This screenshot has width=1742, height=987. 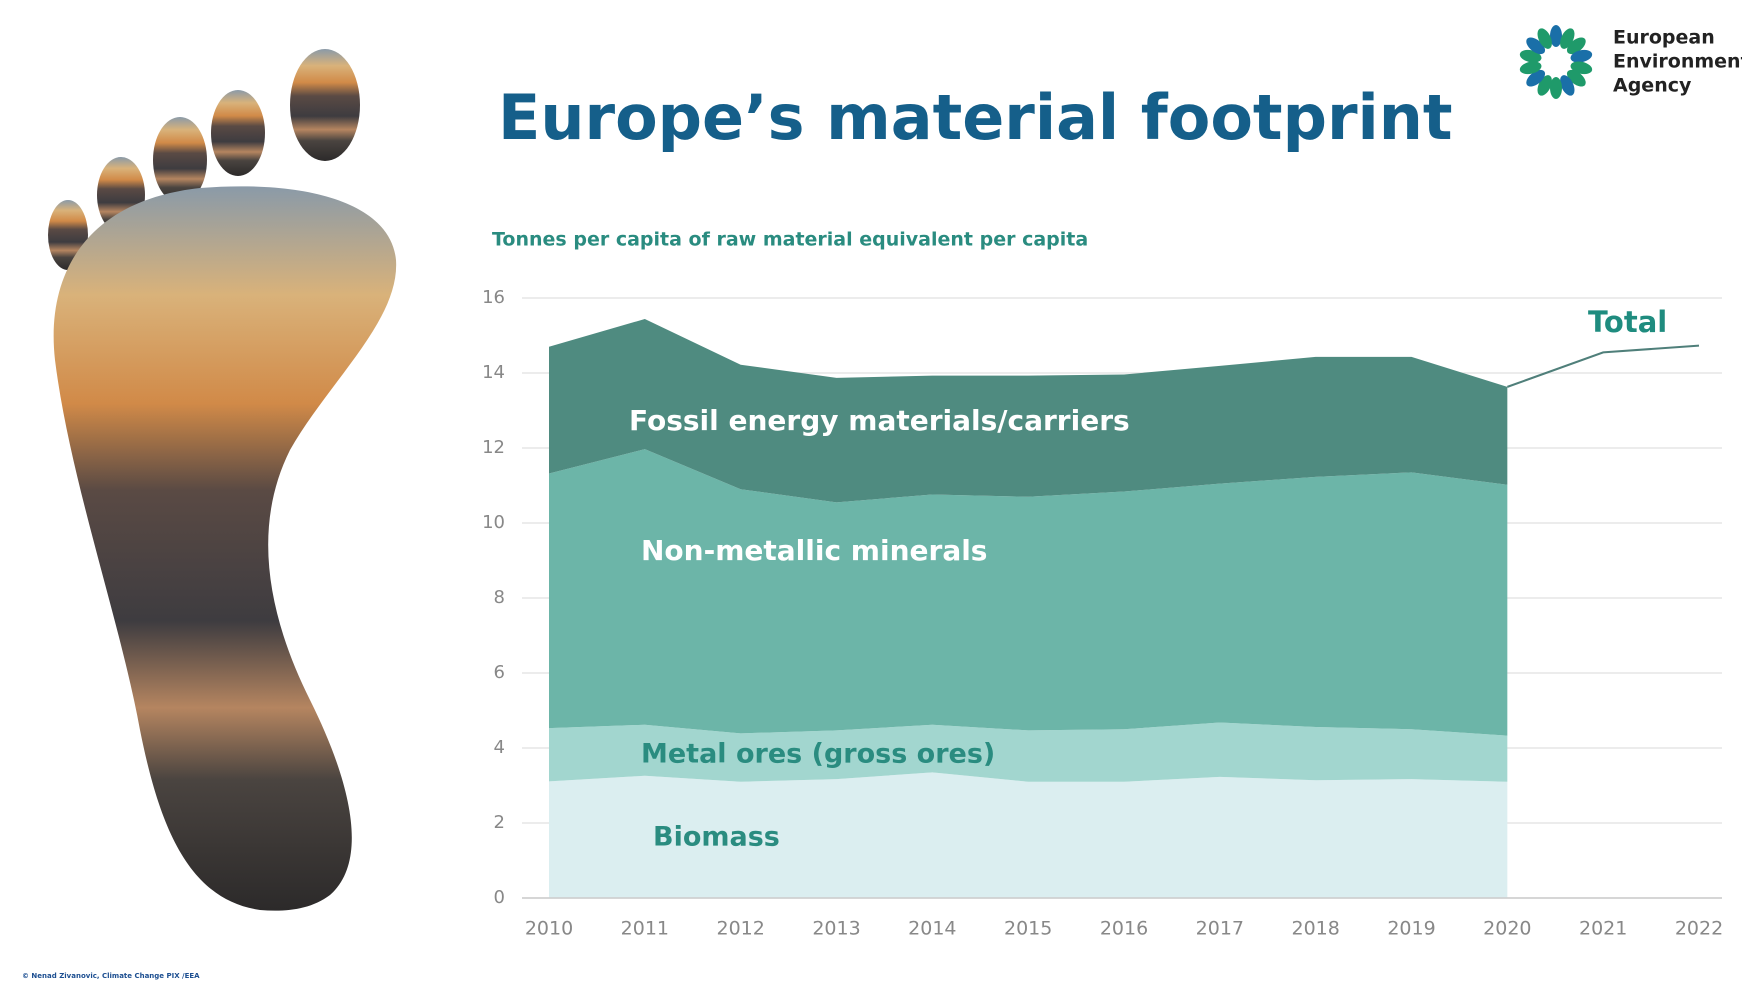 I want to click on total-line, so click(x=1603, y=366).